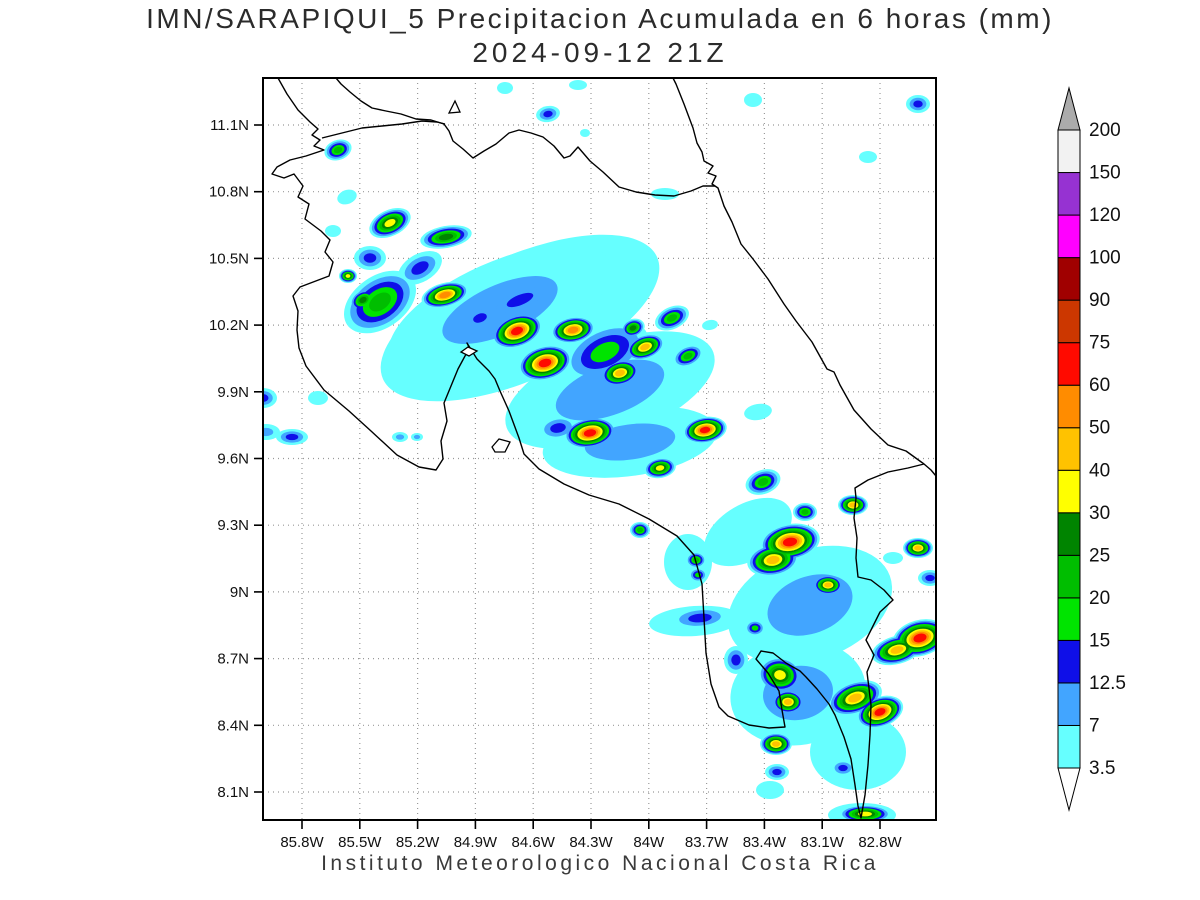 Image resolution: width=1200 pixels, height=900 pixels. Describe the element at coordinates (233, 459) in the screenshot. I see `y-tick-label: 9.6N` at that location.